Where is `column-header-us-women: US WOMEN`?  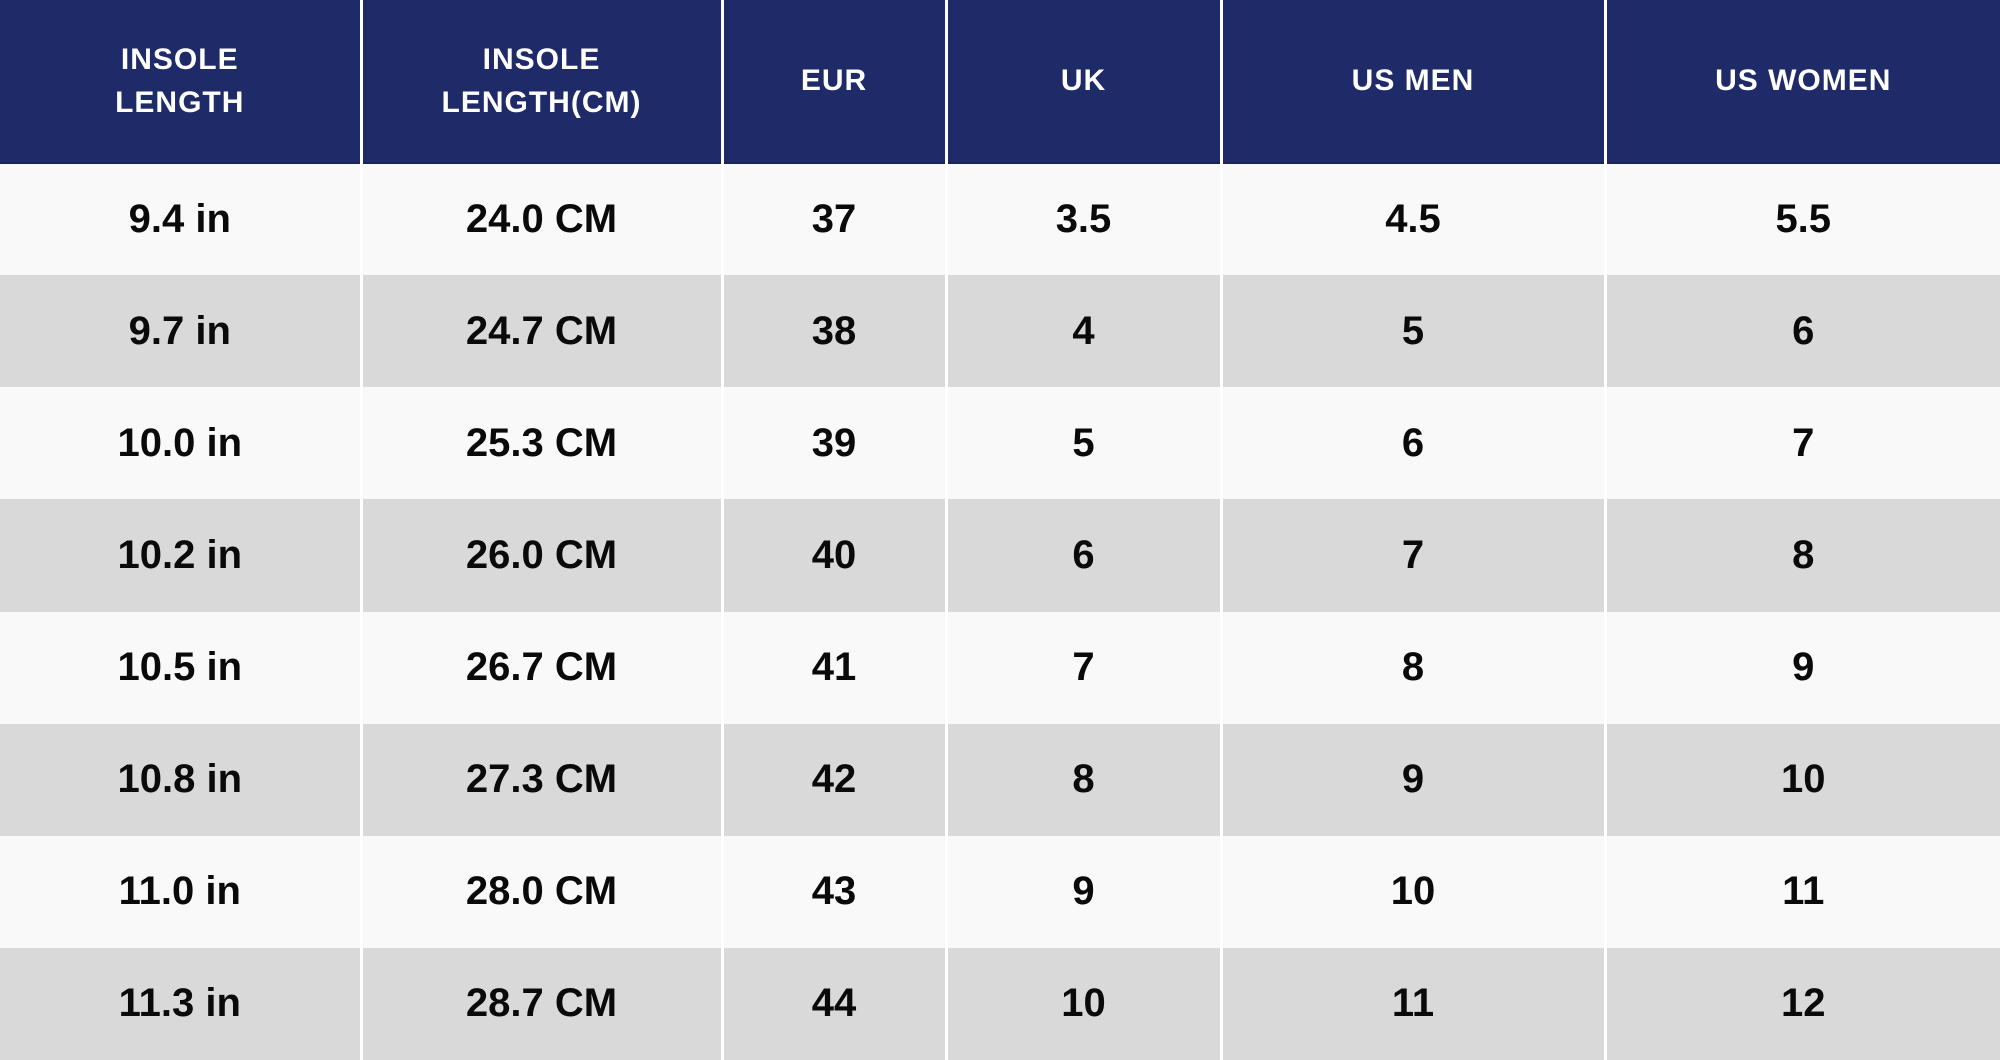 column-header-us-women: US WOMEN is located at coordinates (1801, 82).